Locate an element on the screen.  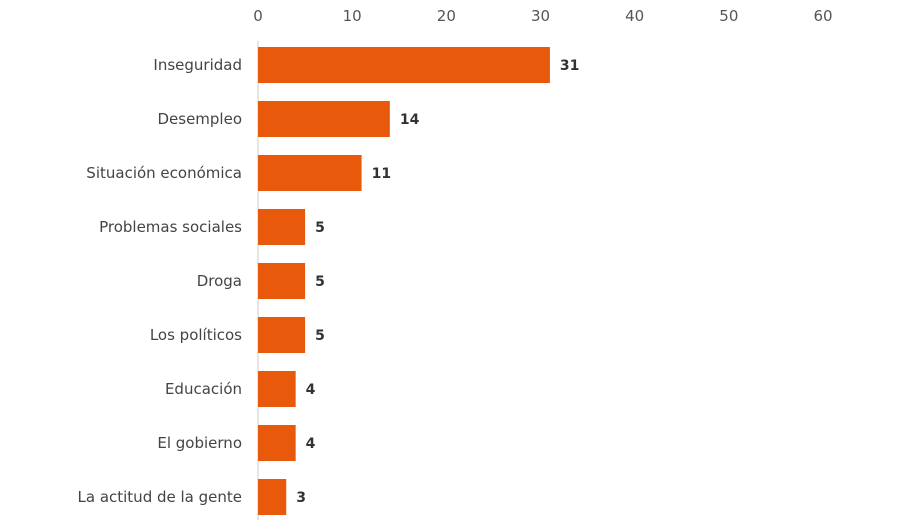
category-label: Educación is located at coordinates (203, 389).